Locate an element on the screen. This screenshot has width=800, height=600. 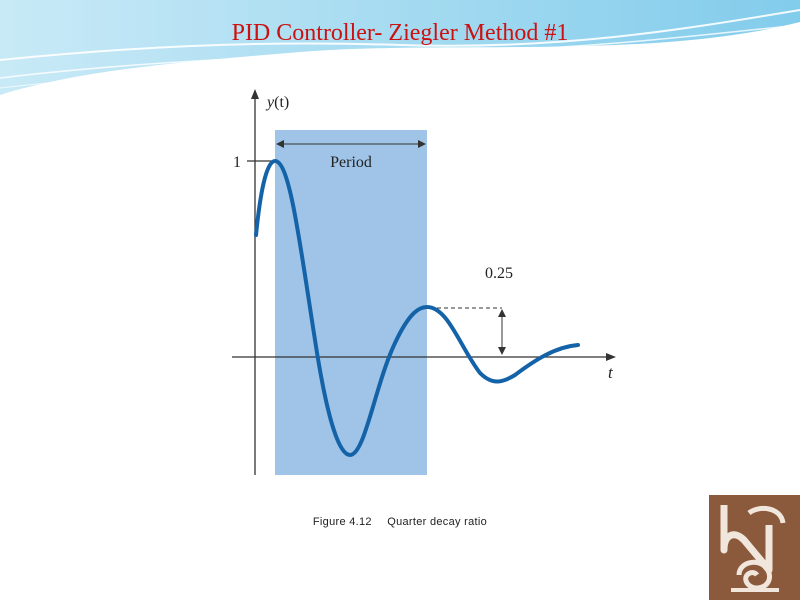
figure-caption: Figure 4.12 Quarter decay ratio is located at coordinates (400, 522).